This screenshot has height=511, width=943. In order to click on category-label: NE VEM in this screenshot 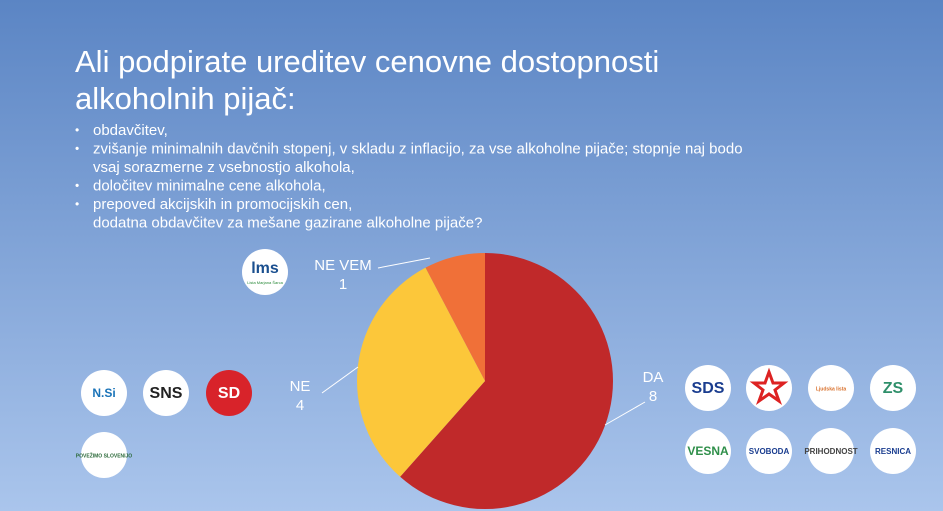, I will do `click(343, 265)`.